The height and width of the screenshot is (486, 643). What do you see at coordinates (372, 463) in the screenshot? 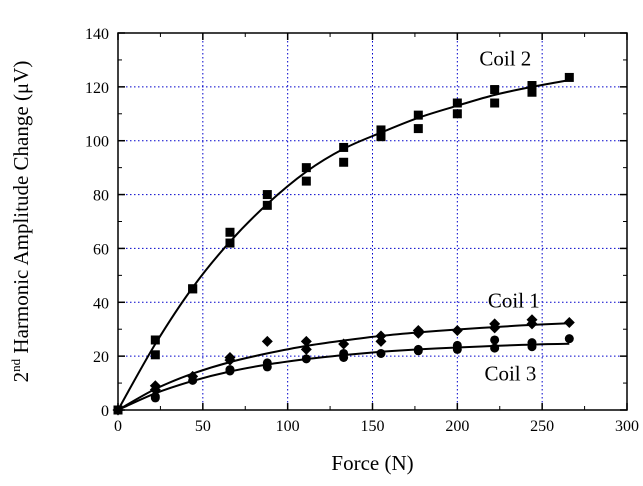
I see `x-axis-title: Force (N)` at bounding box center [372, 463].